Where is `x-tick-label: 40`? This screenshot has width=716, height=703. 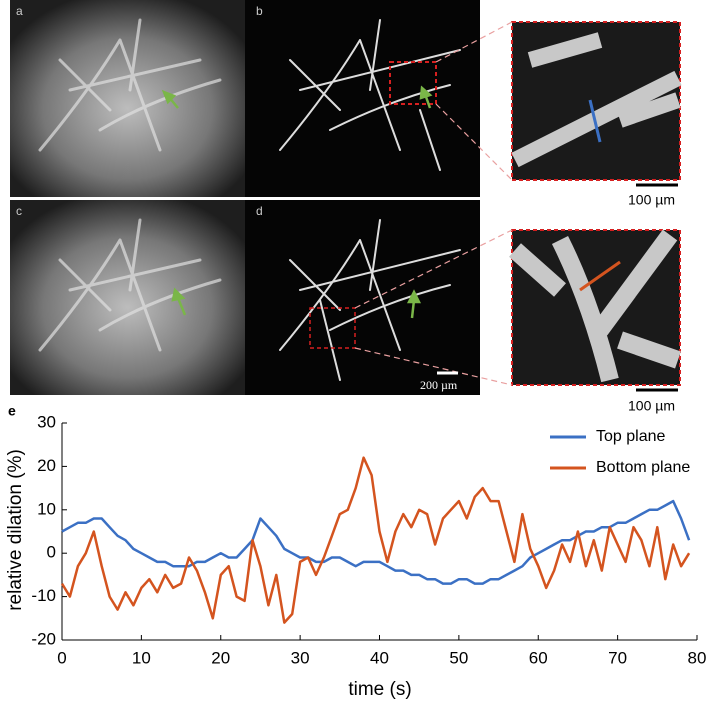 x-tick-label: 40 is located at coordinates (379, 657).